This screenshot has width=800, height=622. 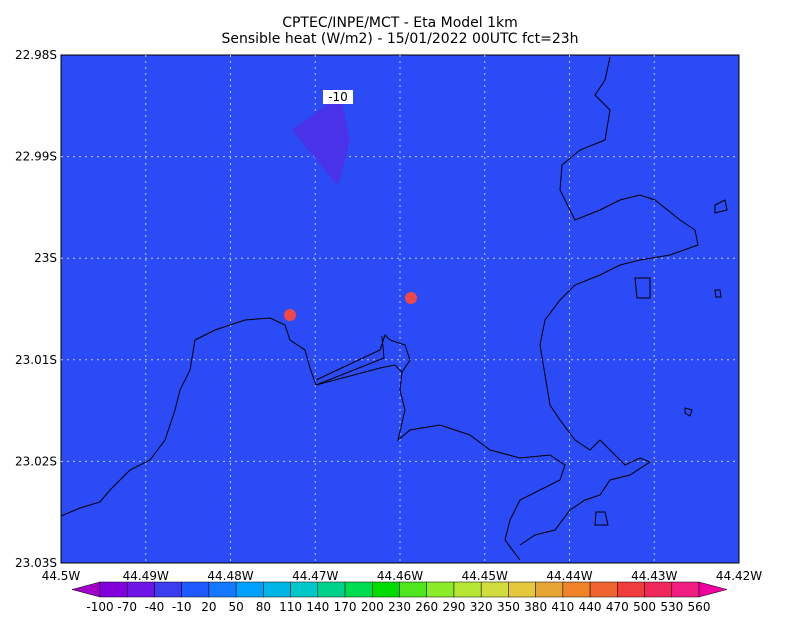 I want to click on colorbar-label: 470, so click(x=617, y=607).